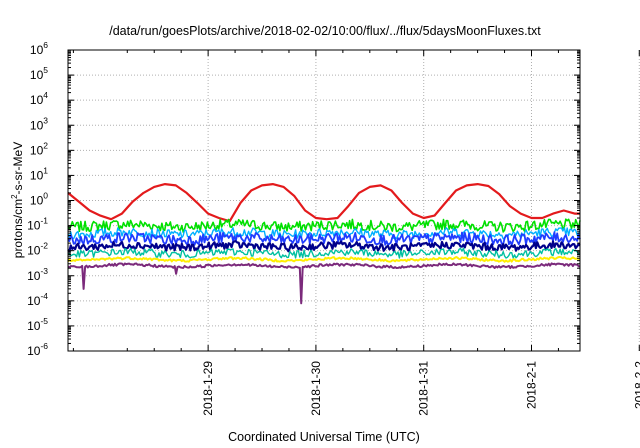  What do you see at coordinates (37, 349) in the screenshot?
I see `y-tick-label: 10⁻⁶` at bounding box center [37, 349].